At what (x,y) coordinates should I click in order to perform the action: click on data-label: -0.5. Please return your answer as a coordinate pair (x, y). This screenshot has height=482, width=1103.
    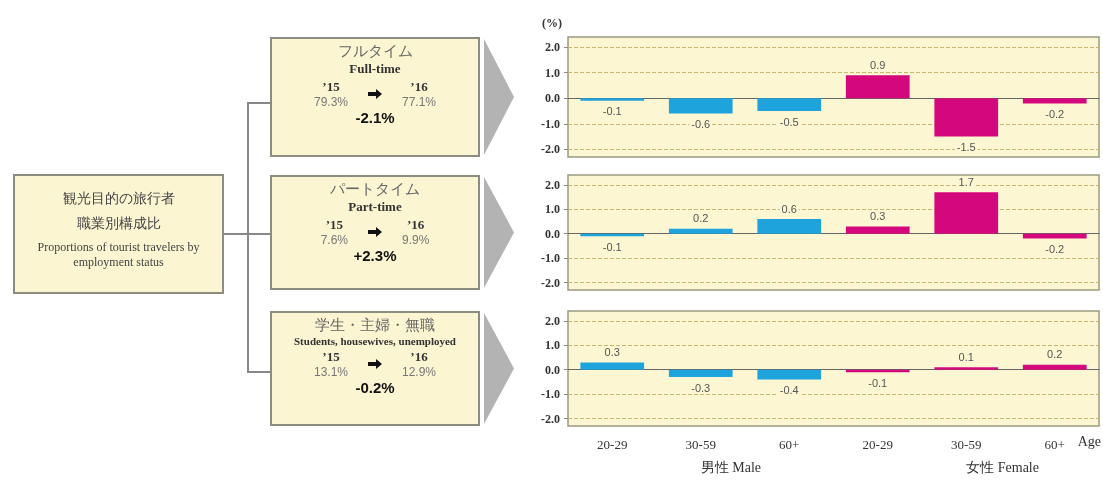
    Looking at the image, I should click on (789, 121).